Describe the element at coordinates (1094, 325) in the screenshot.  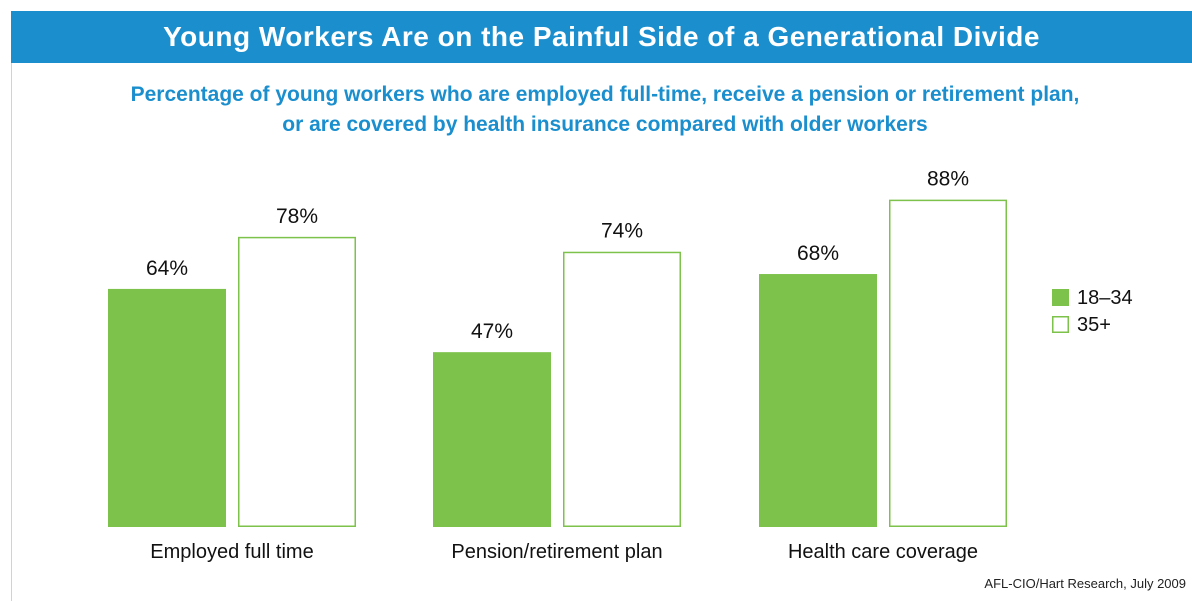
I see `legend-label-35: 35+` at that location.